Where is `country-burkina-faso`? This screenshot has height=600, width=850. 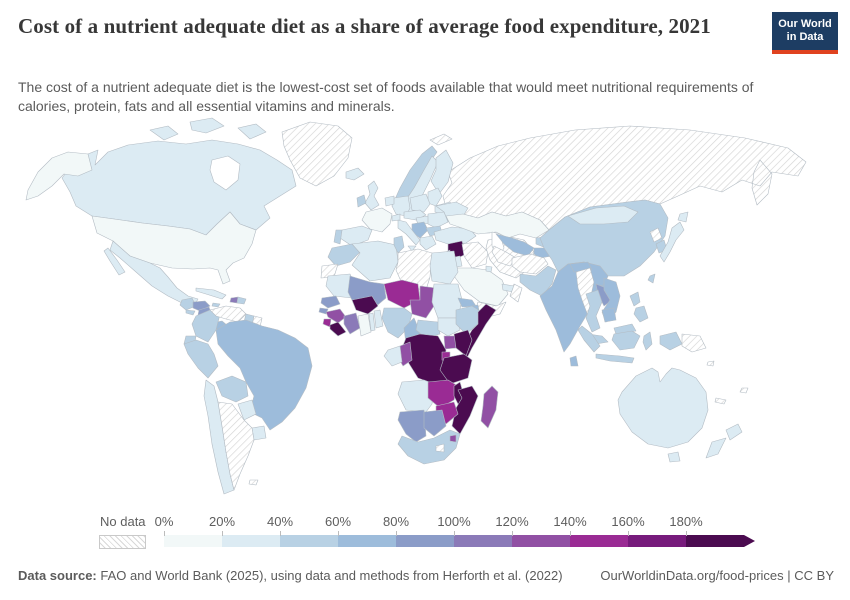 country-burkina-faso is located at coordinates (365, 305).